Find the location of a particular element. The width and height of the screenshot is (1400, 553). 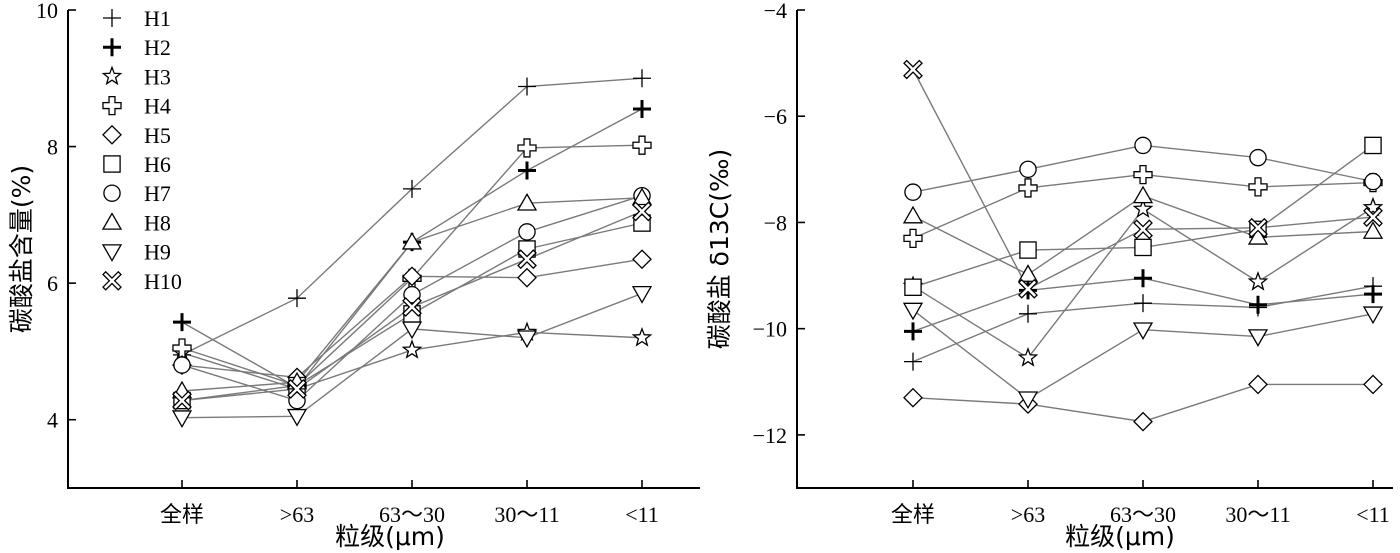

y-axis-title: 碳酸盐 δ13C(‰) is located at coordinates (719, 249).